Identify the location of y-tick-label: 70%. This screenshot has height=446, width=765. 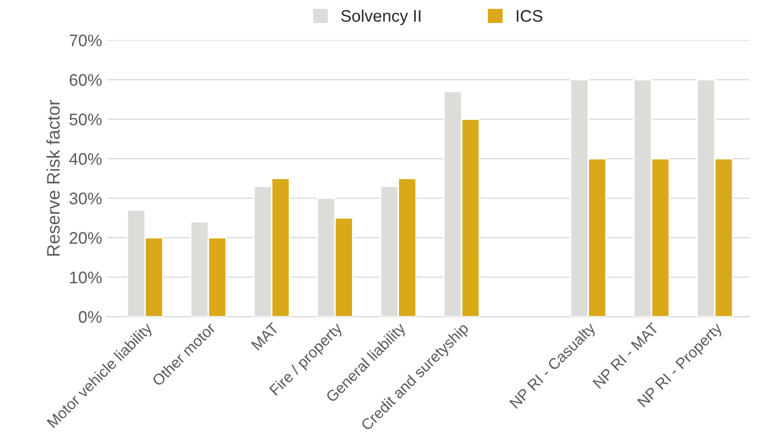
(86, 40).